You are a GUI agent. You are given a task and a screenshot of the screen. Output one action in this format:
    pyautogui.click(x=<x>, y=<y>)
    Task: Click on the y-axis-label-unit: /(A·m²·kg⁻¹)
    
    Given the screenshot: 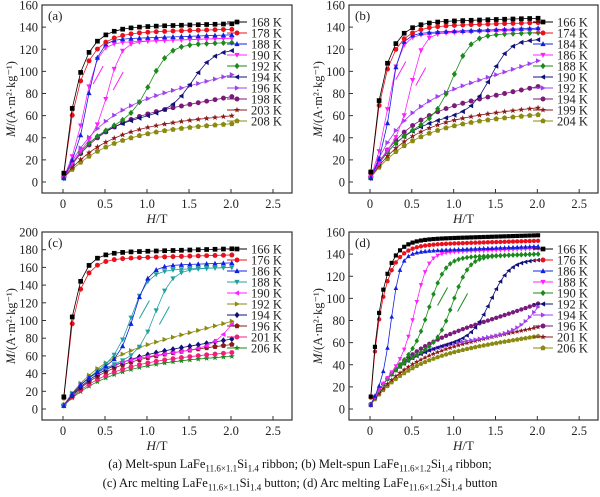 What is the action you would take?
    pyautogui.click(x=318, y=93)
    